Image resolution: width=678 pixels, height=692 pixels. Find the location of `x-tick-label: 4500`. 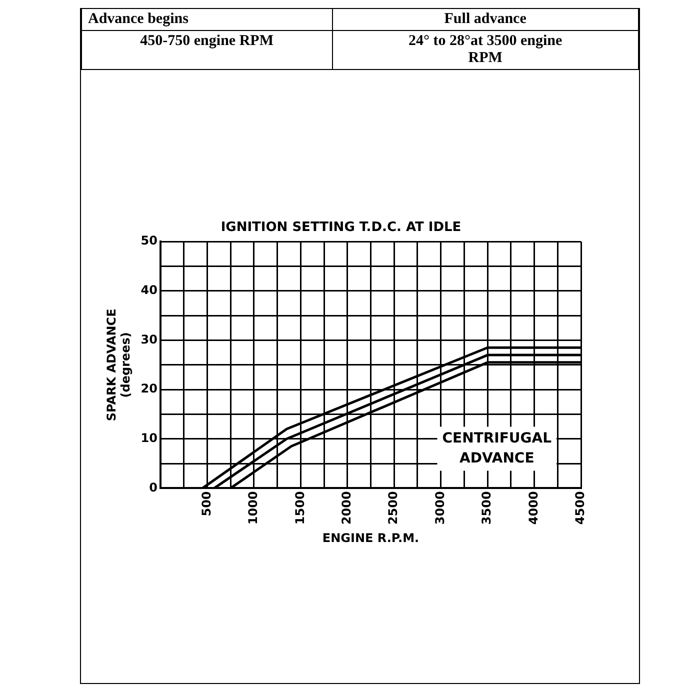

x-tick-label: 4500 is located at coordinates (580, 508).